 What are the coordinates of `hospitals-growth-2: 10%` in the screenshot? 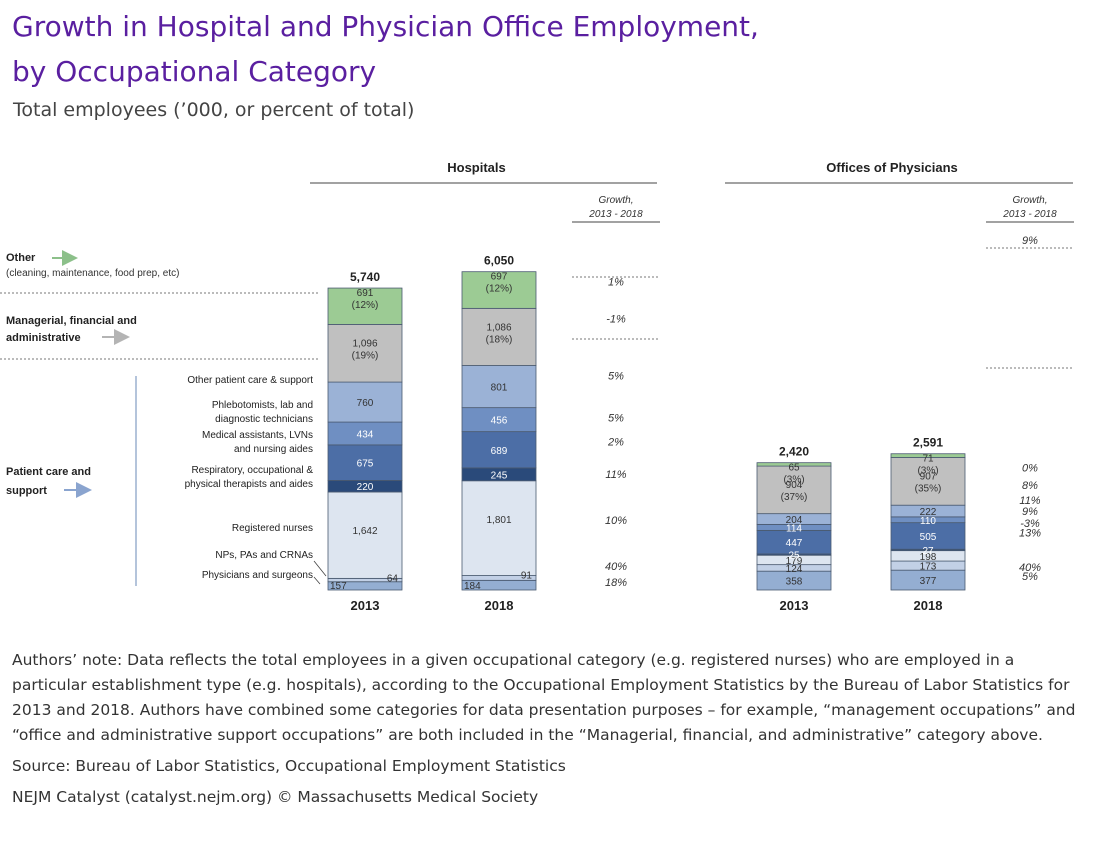 It's located at (616, 521).